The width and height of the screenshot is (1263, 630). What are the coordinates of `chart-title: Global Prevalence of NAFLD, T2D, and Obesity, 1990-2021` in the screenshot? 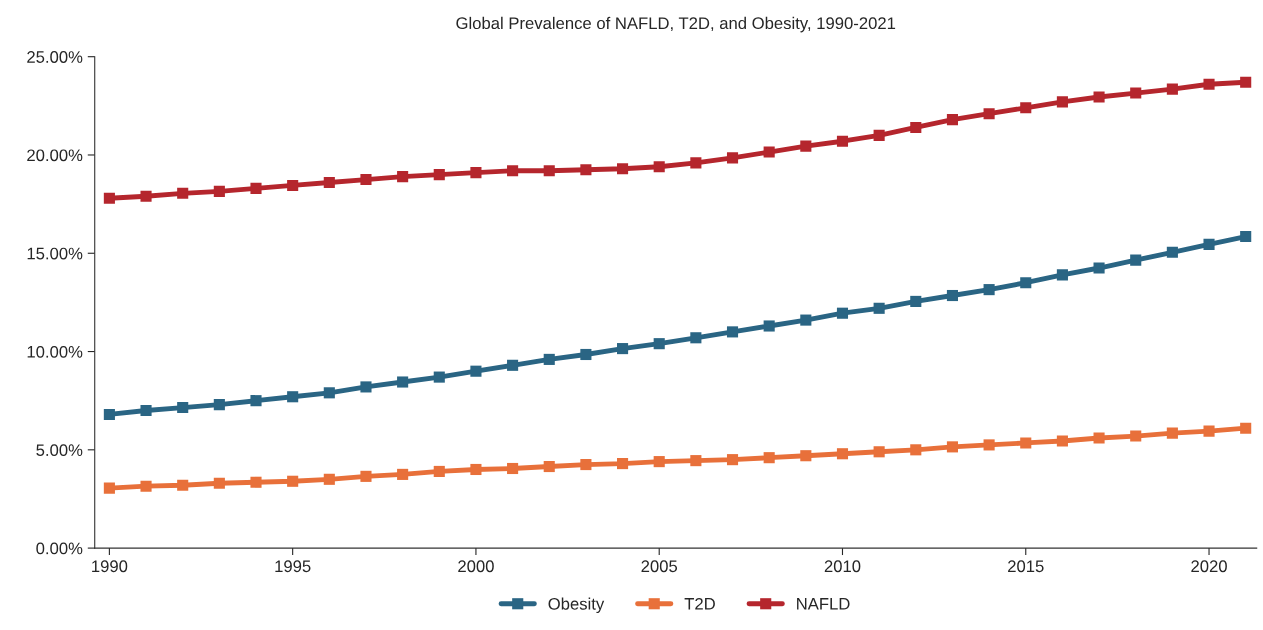 It's located at (676, 24).